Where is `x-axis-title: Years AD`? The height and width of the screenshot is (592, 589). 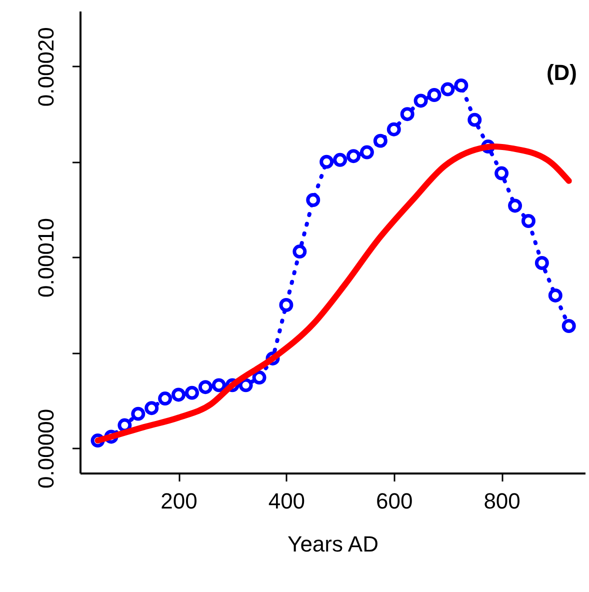
x-axis-title: Years AD is located at coordinates (333, 544).